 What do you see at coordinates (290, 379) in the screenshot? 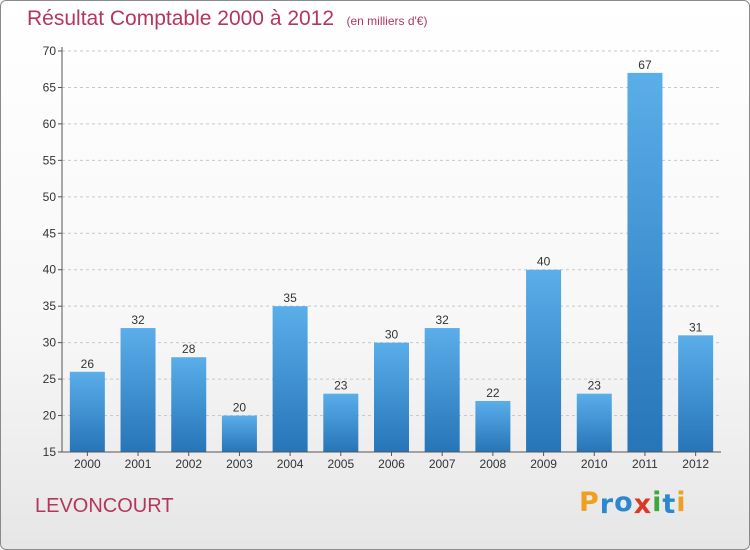
I see `bar-2004` at bounding box center [290, 379].